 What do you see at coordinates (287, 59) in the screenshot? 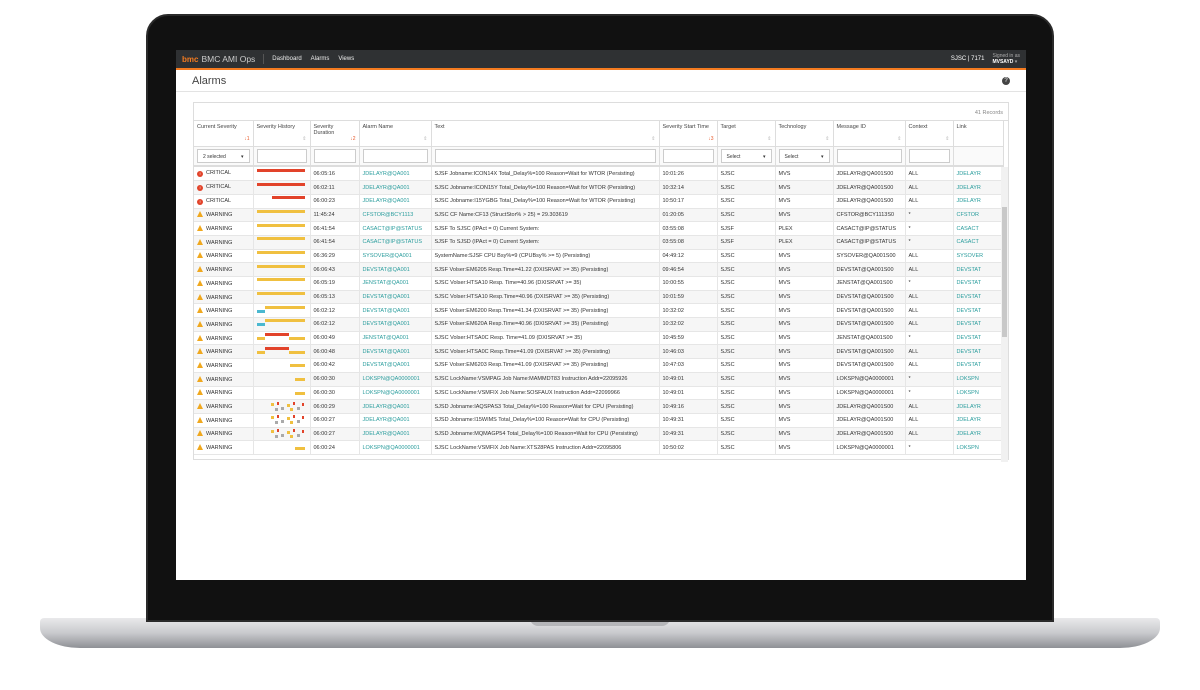
I see `nav-dashboard: Dashboard` at bounding box center [287, 59].